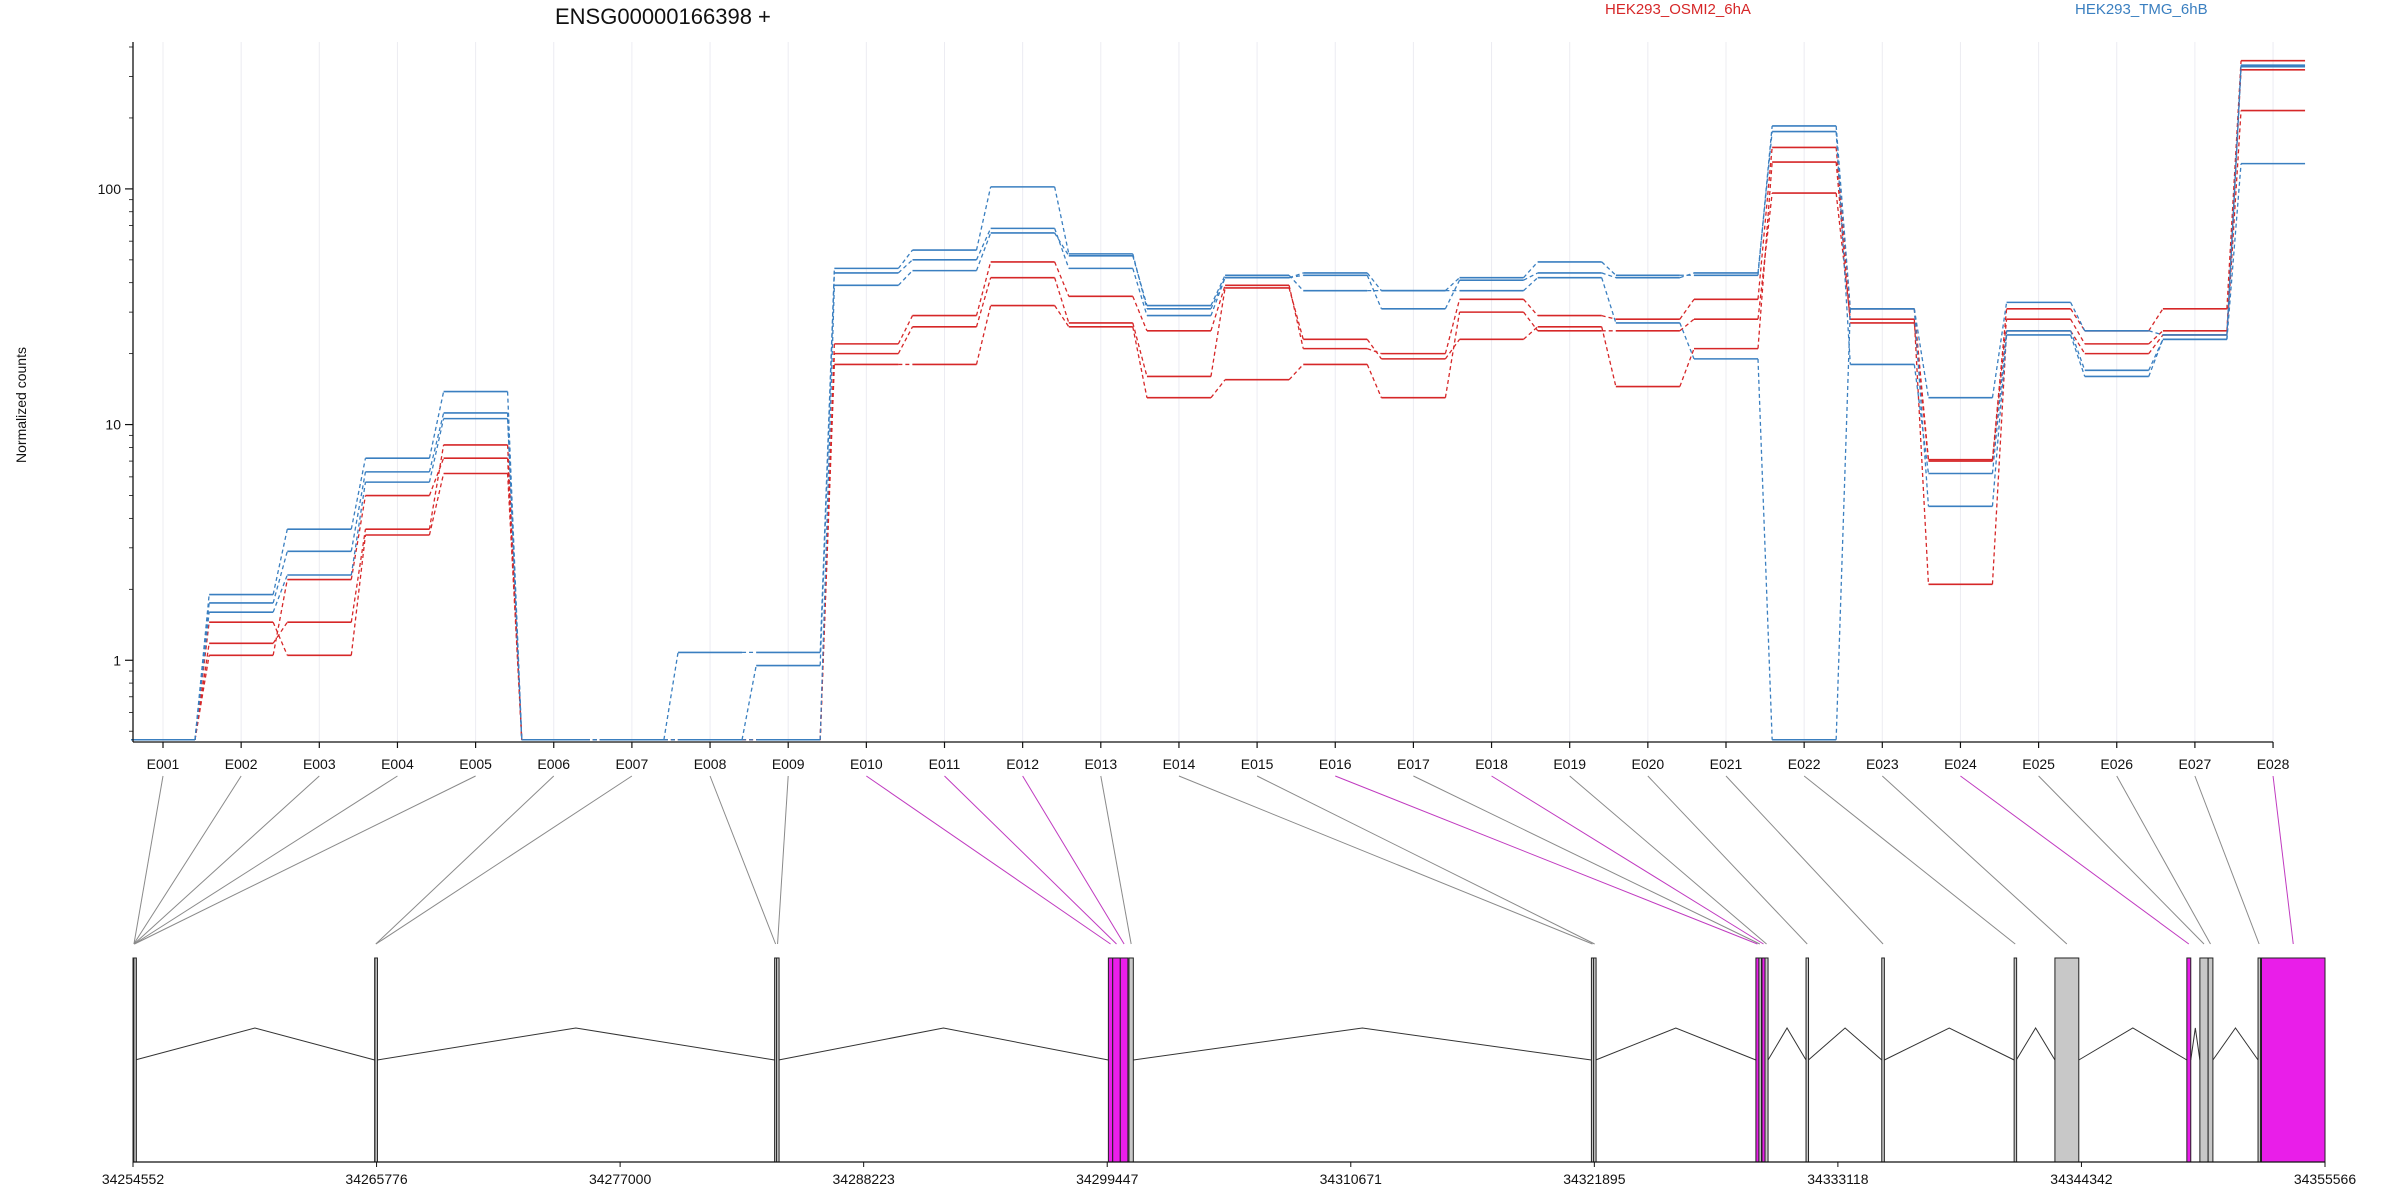 Image resolution: width=2400 pixels, height=1200 pixels. I want to click on connector-E025, so click(2121, 860).